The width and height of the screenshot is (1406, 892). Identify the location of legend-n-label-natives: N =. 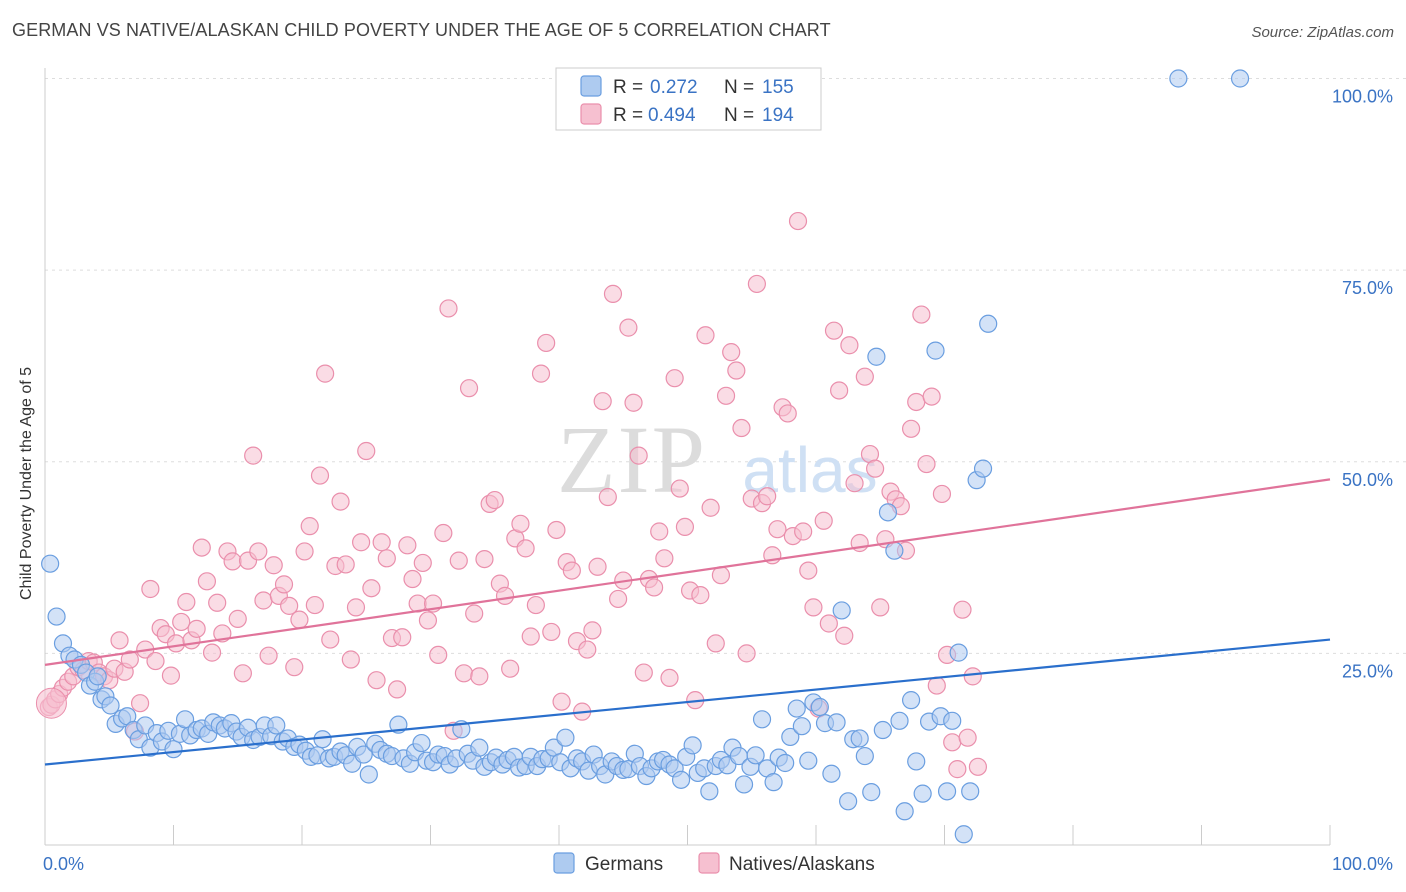
(739, 115).